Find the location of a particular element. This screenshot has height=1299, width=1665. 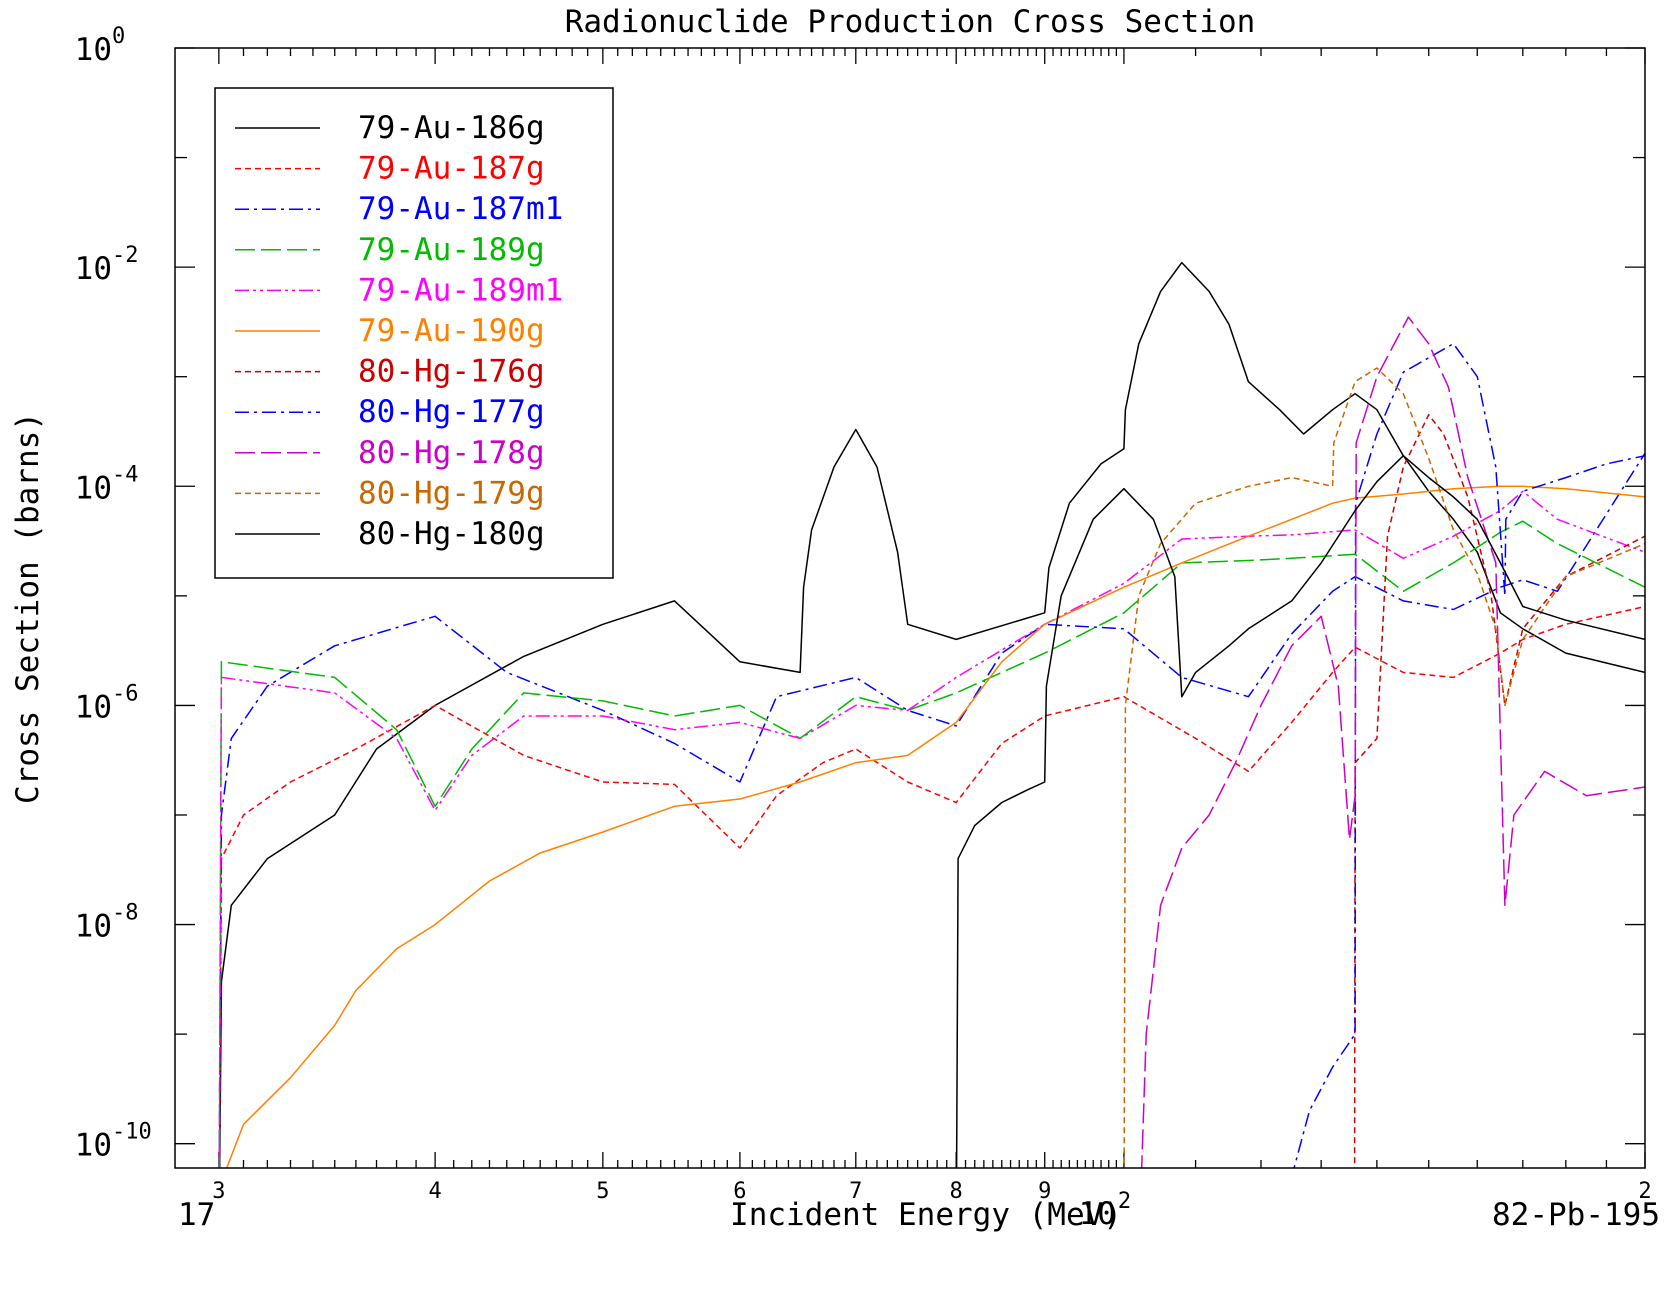

y-tick-label-exp: -4 is located at coordinates (125, 474).